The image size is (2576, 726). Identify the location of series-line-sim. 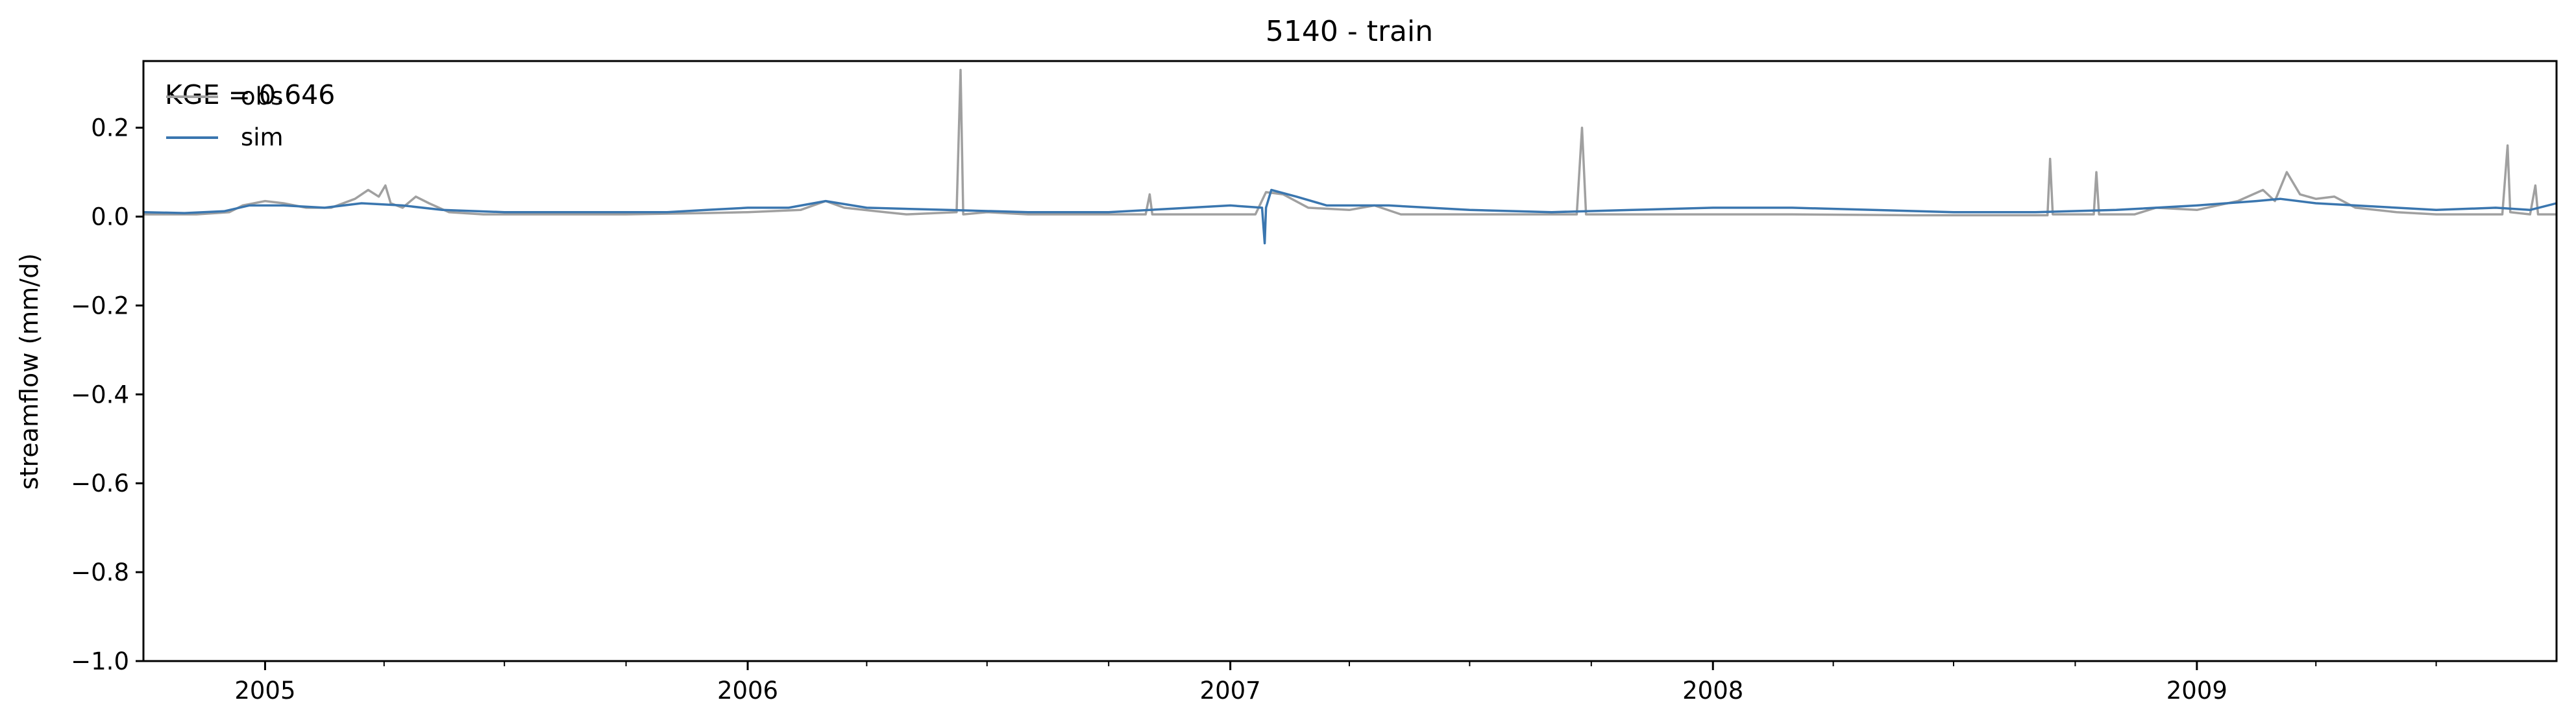
(1350, 217).